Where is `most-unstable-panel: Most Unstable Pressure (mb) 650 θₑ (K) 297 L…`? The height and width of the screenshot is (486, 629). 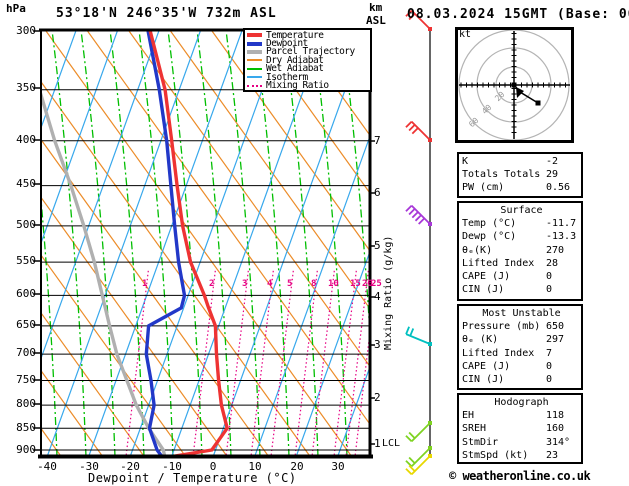
most-unstable-panel: Most Unstable Pressure (mb) 650 θₑ (K) 297 L… is located at coordinates (520, 347).